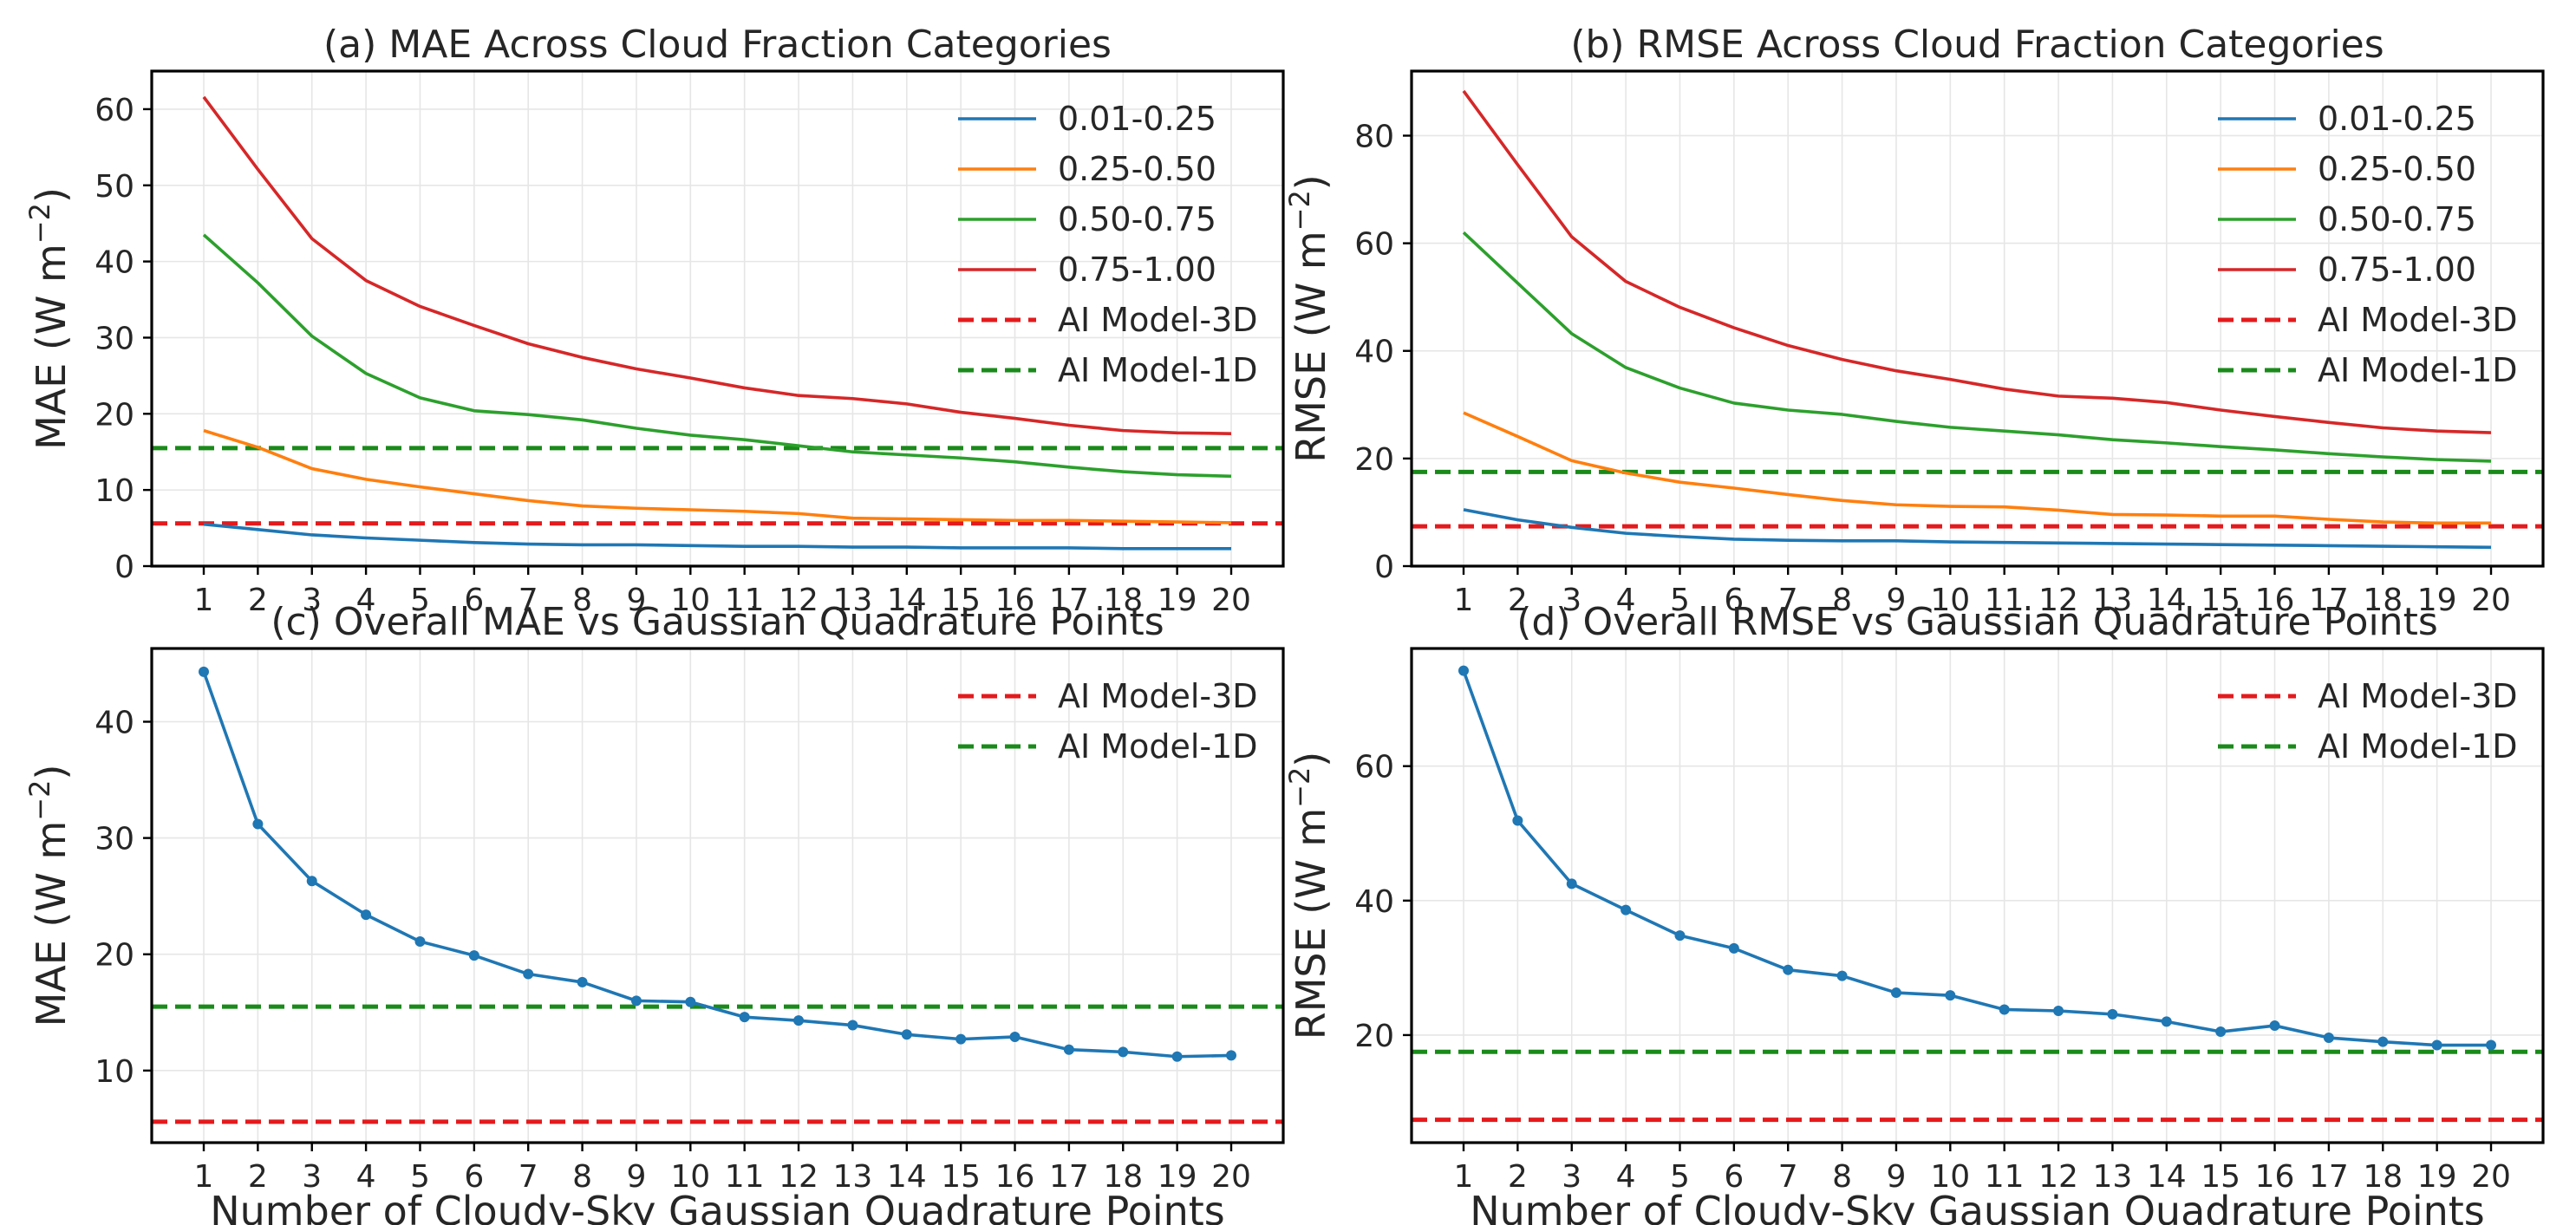 The height and width of the screenshot is (1225, 2576). I want to click on x-tick-label: 18, so click(1123, 1177).